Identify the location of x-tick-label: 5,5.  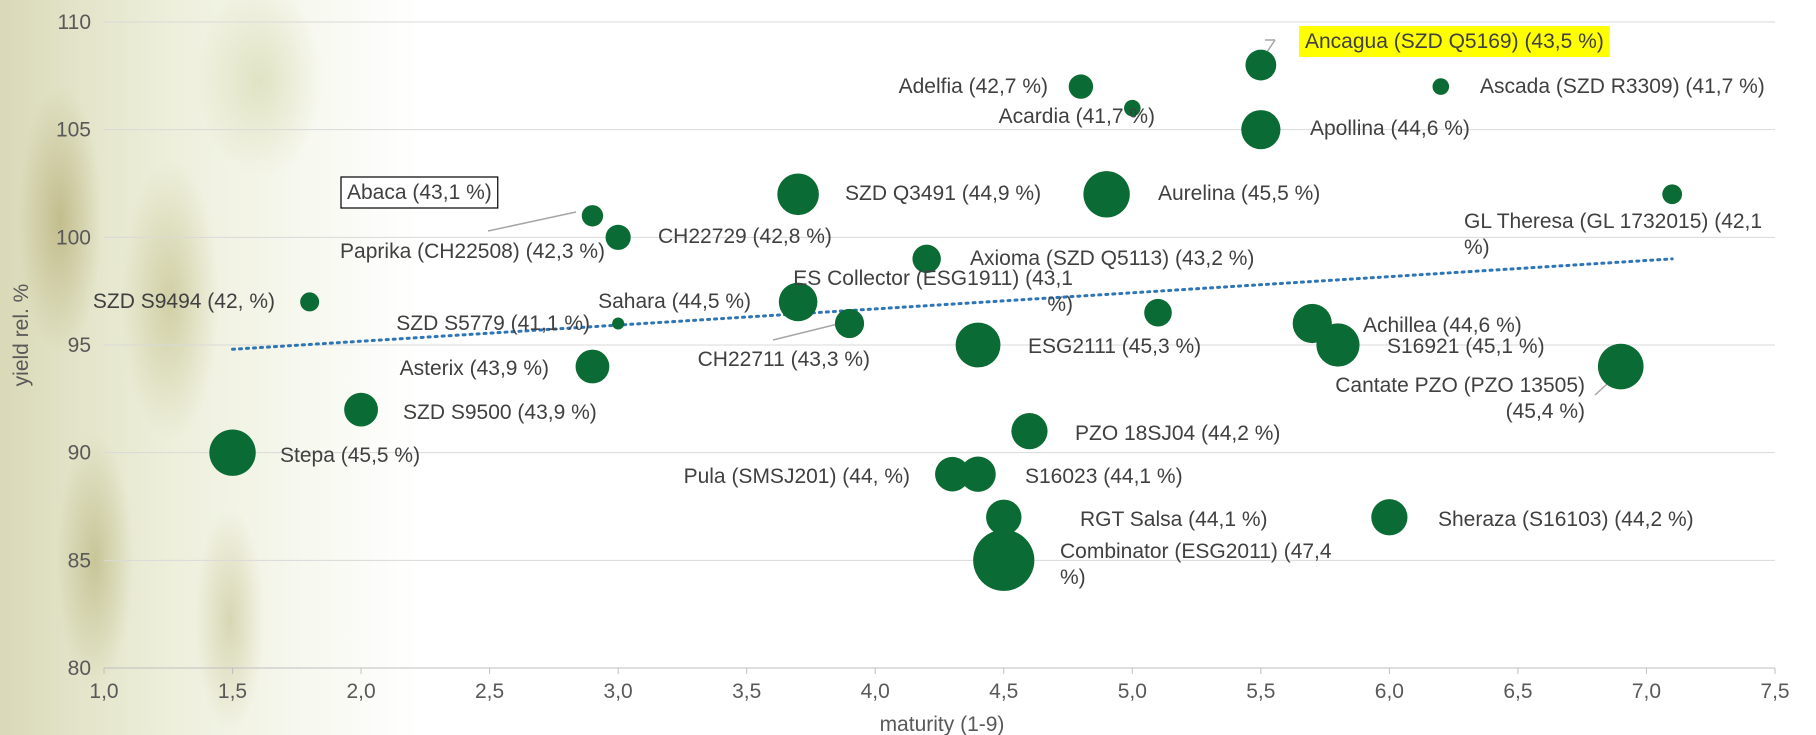
(1260, 691).